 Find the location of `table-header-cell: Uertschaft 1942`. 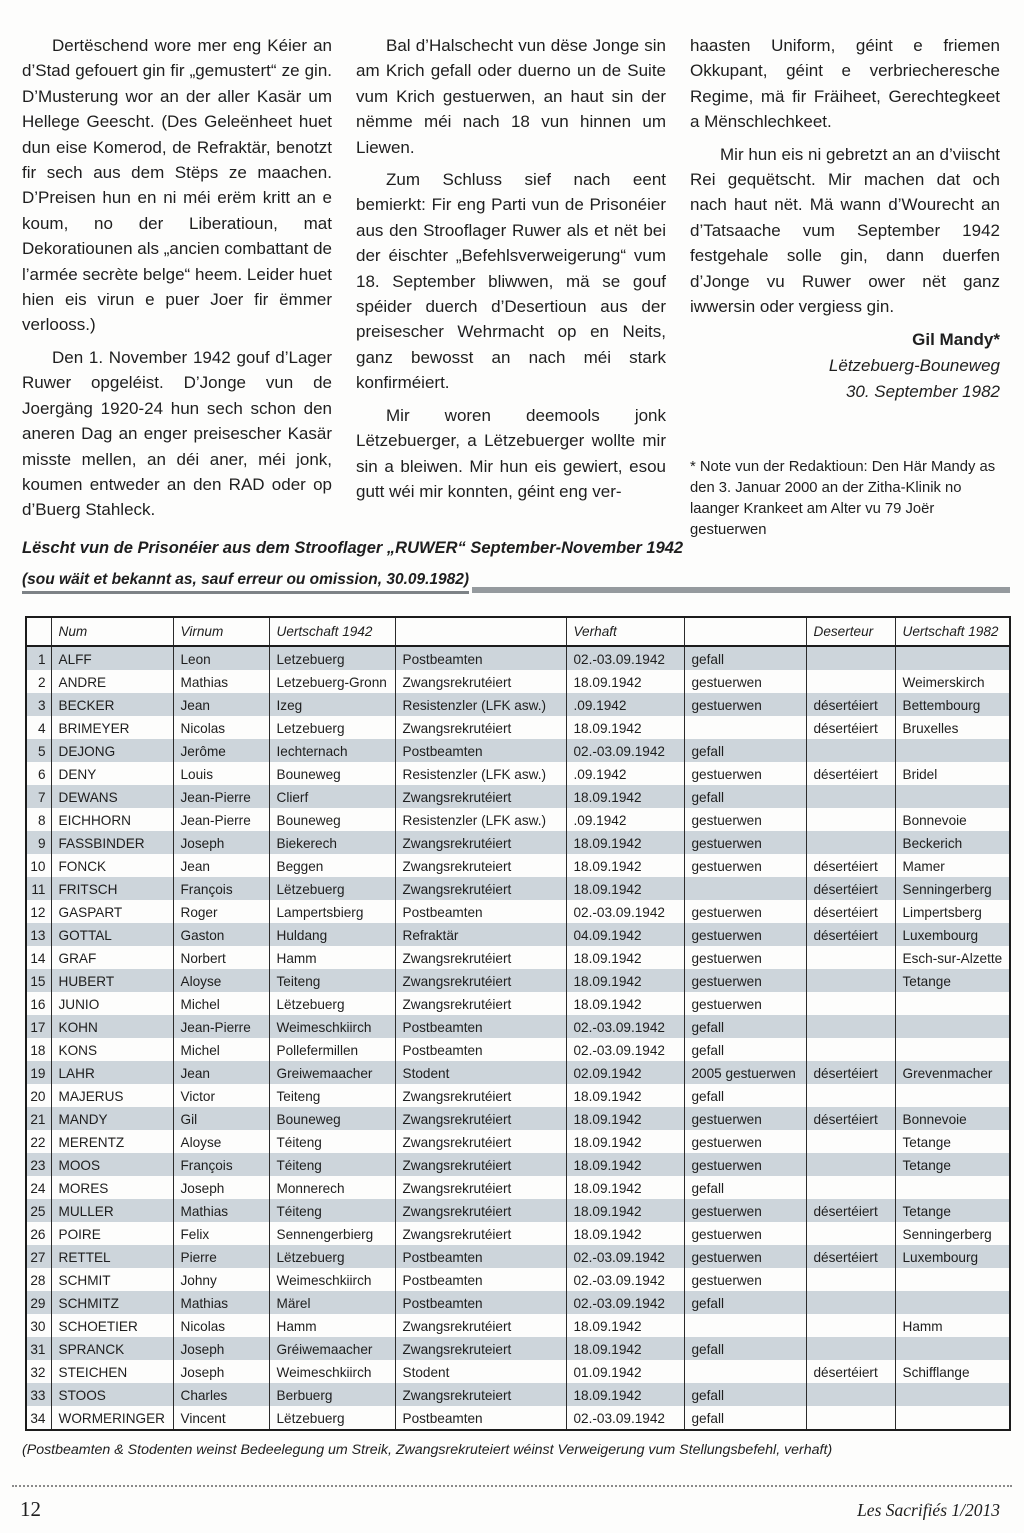

table-header-cell: Uertschaft 1942 is located at coordinates (331, 632).